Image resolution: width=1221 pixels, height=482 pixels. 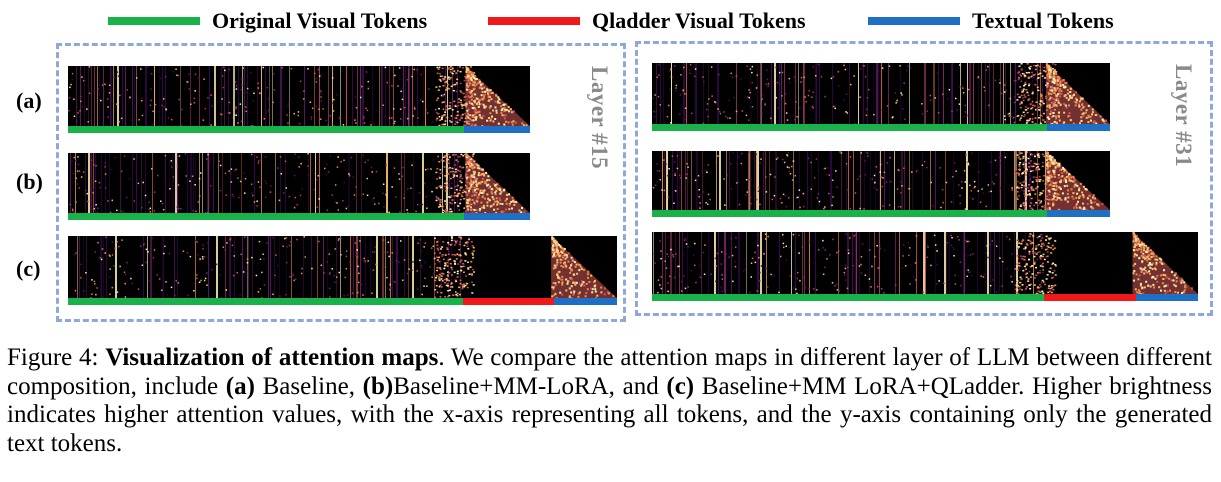 I want to click on layer-15-label: Layer #15, so click(x=599, y=118).